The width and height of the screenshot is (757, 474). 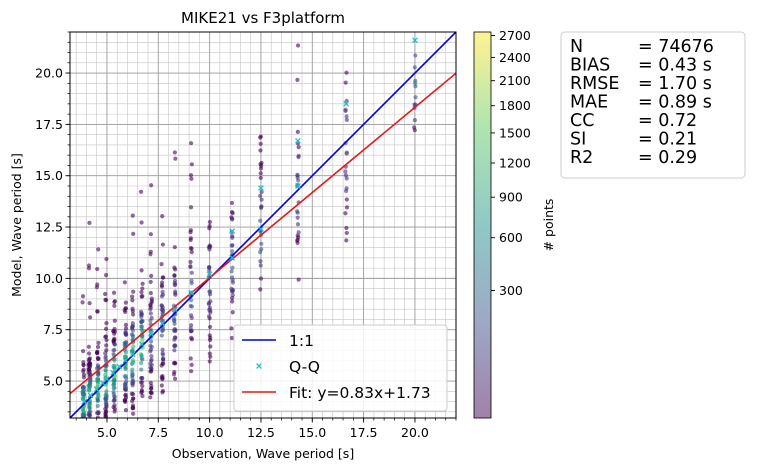 I want to click on stats-box-frame, so click(x=653, y=105).